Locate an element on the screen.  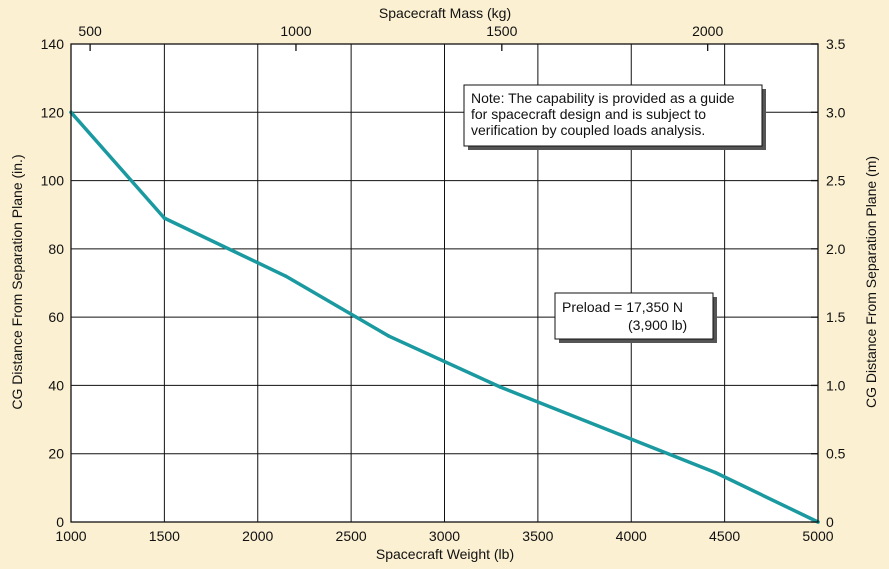
y2-tick-label: 1.5 is located at coordinates (836, 317).